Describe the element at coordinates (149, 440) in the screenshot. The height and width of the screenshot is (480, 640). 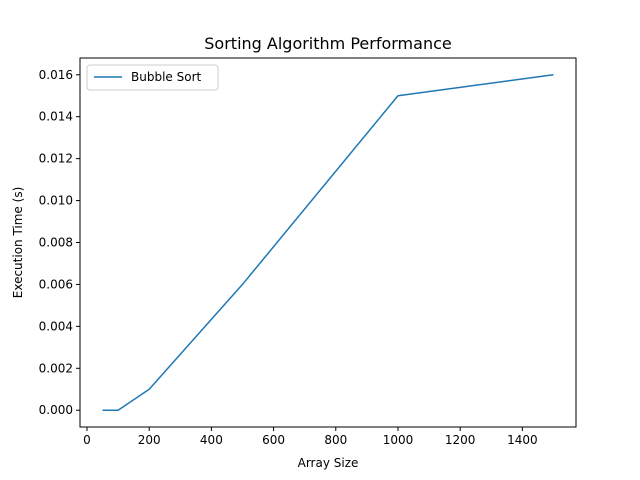
I see `x-tick-label: 200` at that location.